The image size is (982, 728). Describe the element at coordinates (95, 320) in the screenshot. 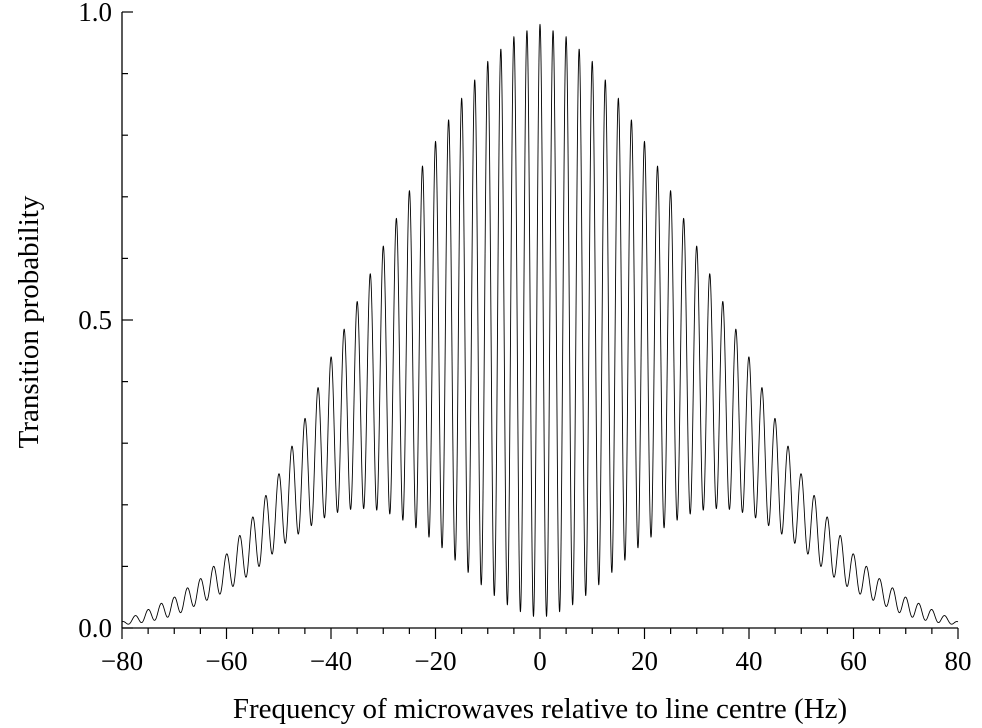

I see `y-tick-label: 0.5` at that location.